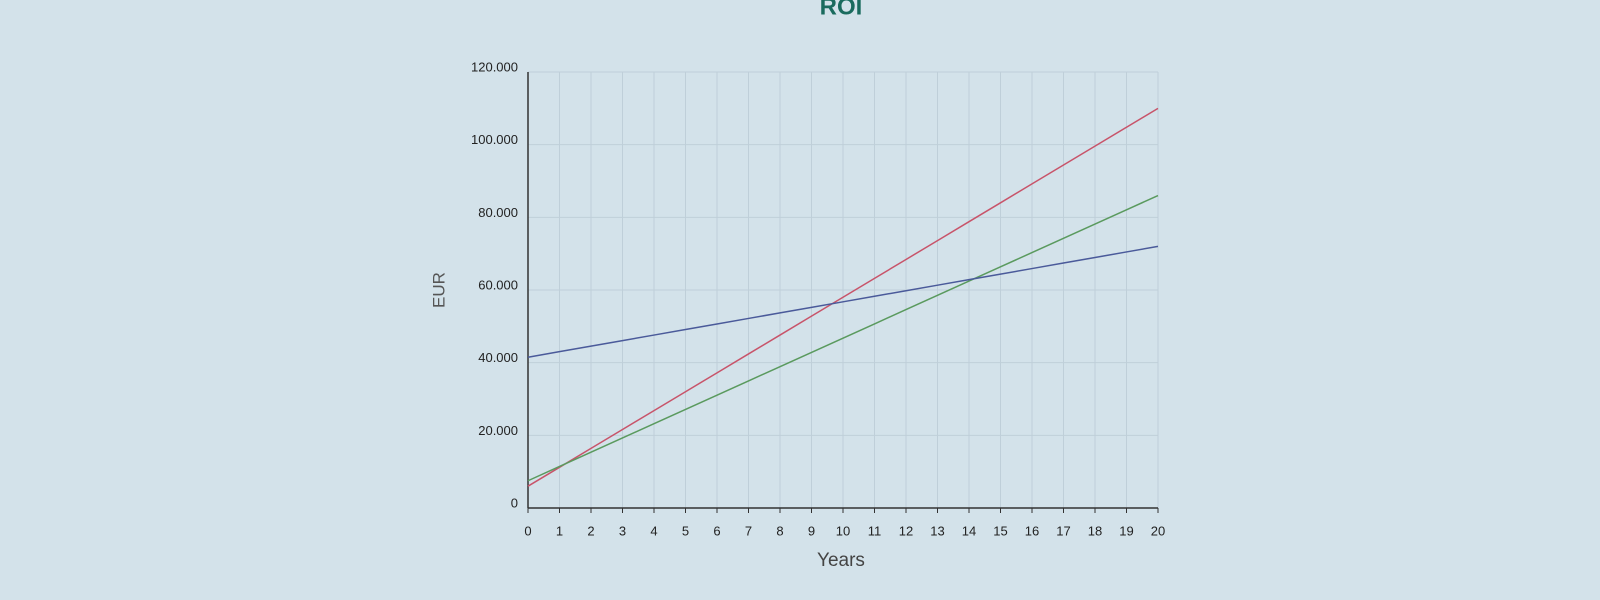  I want to click on x-tick-label: 19, so click(1126, 530).